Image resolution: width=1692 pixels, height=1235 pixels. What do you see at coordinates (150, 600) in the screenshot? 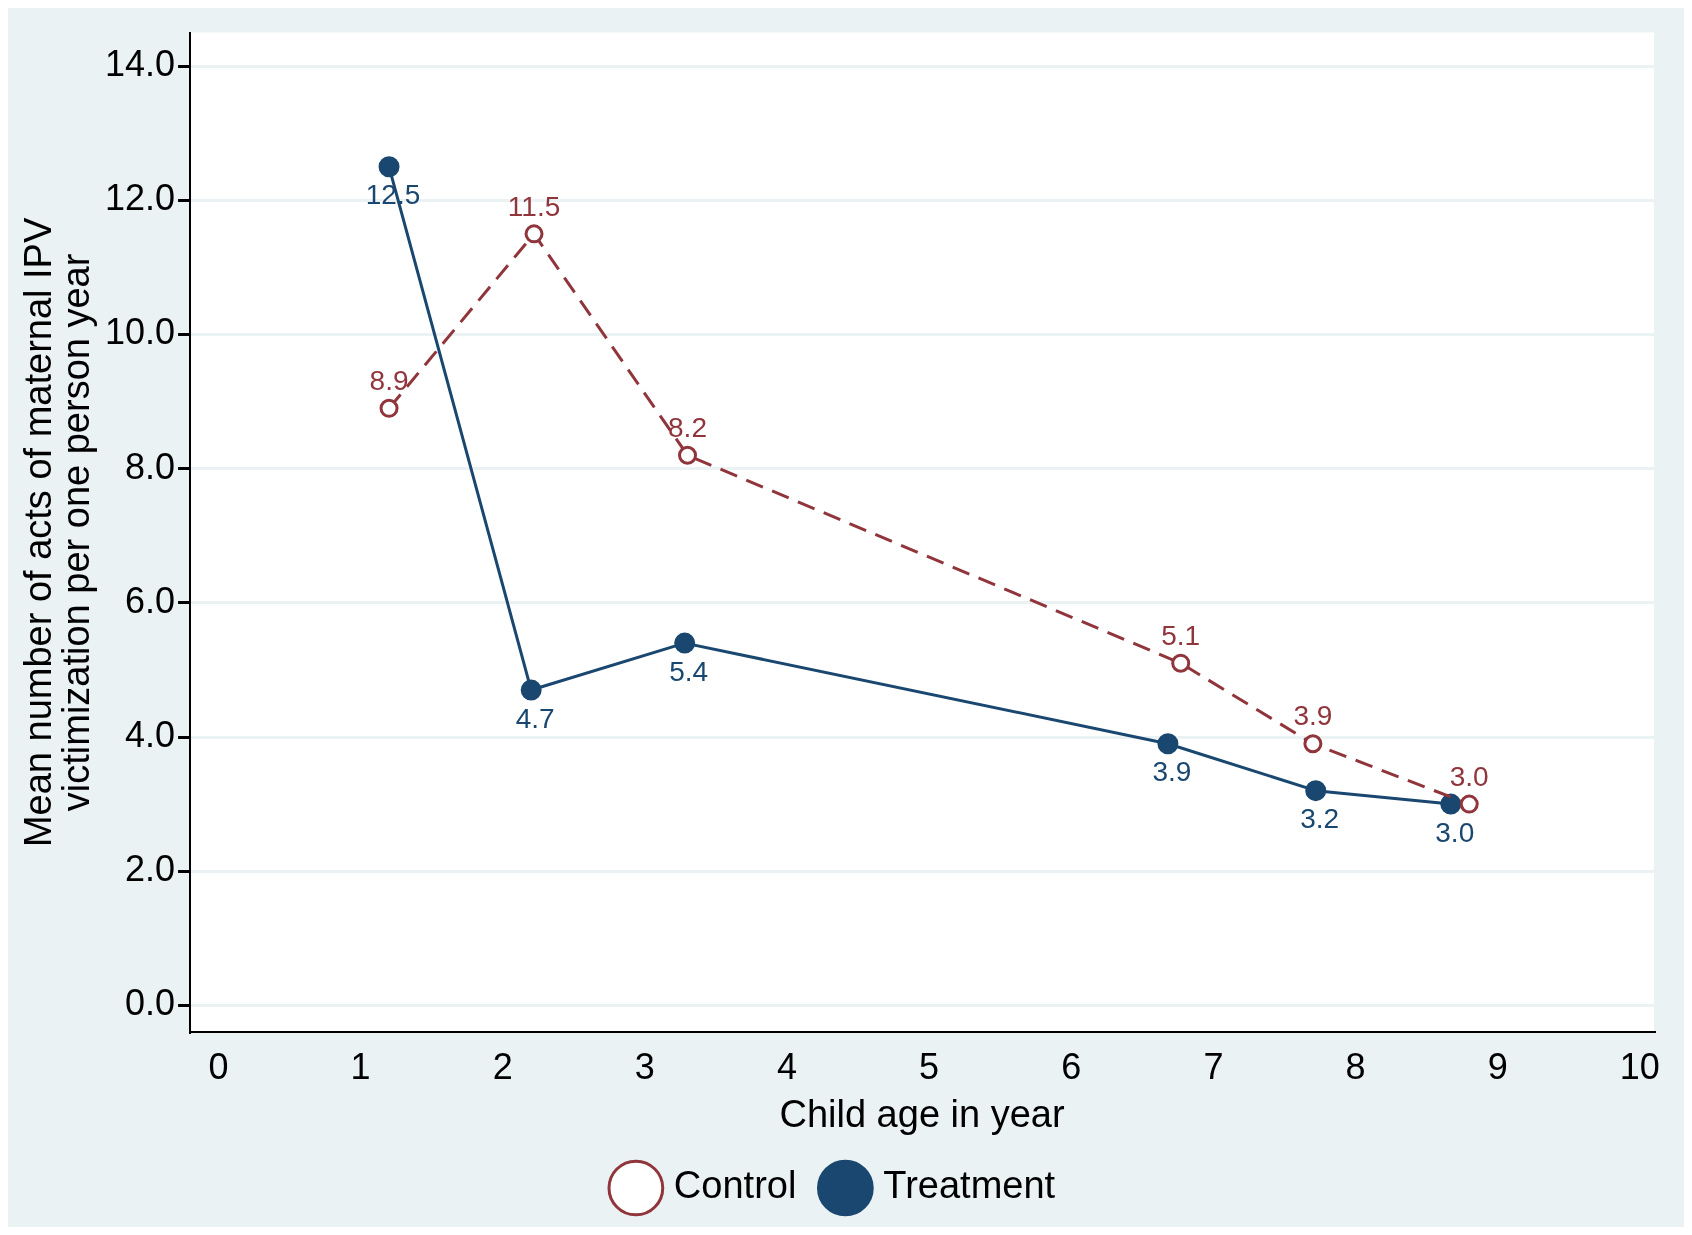
I see `y-tick-label: 6.0` at bounding box center [150, 600].